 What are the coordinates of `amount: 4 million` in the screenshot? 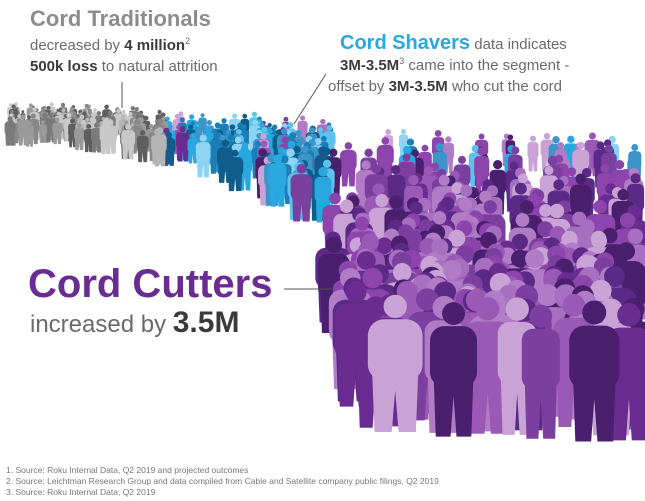 It's located at (155, 45).